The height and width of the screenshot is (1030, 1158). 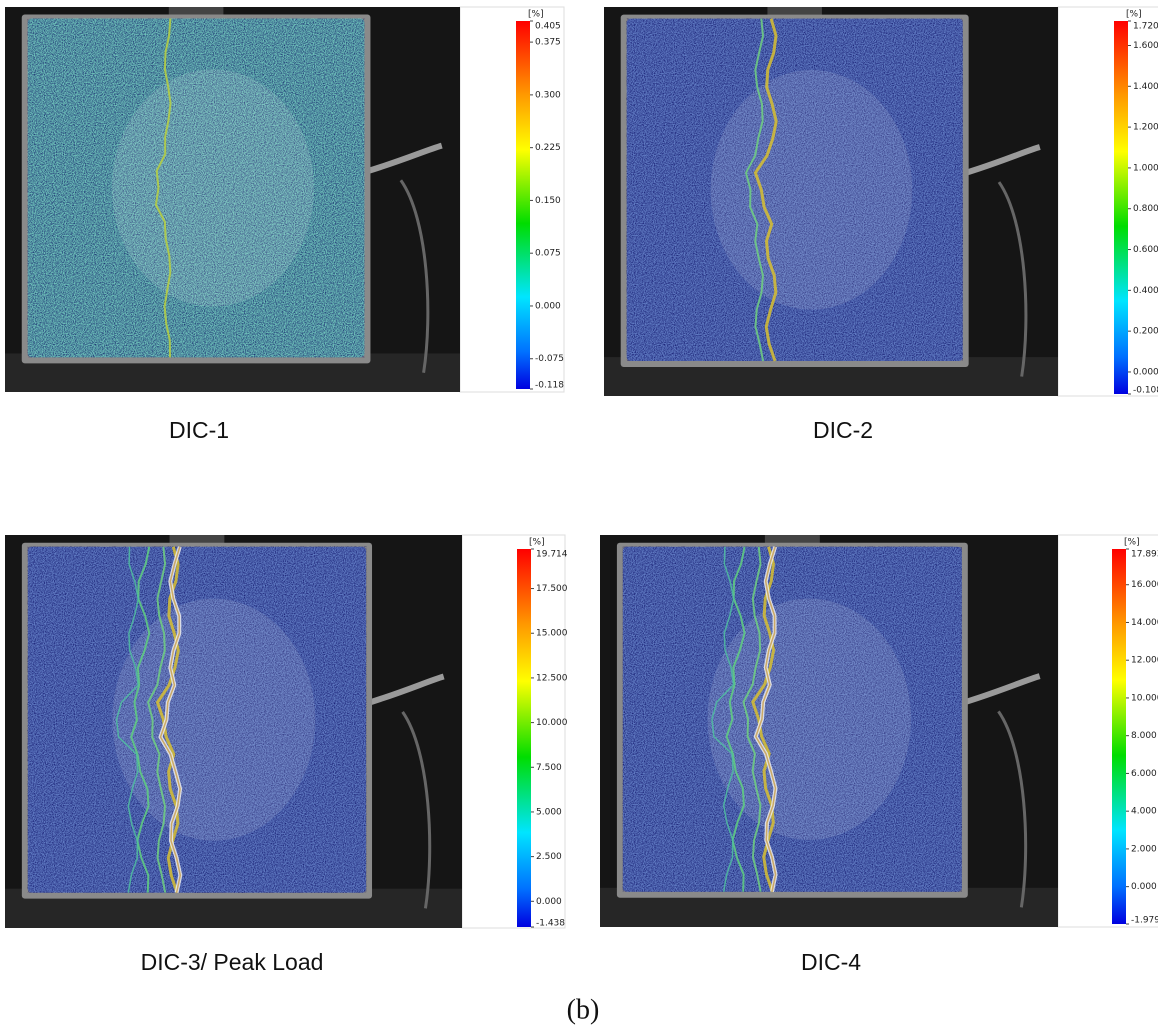 What do you see at coordinates (1144, 849) in the screenshot?
I see `colorbar-tick-label: 2.000` at bounding box center [1144, 849].